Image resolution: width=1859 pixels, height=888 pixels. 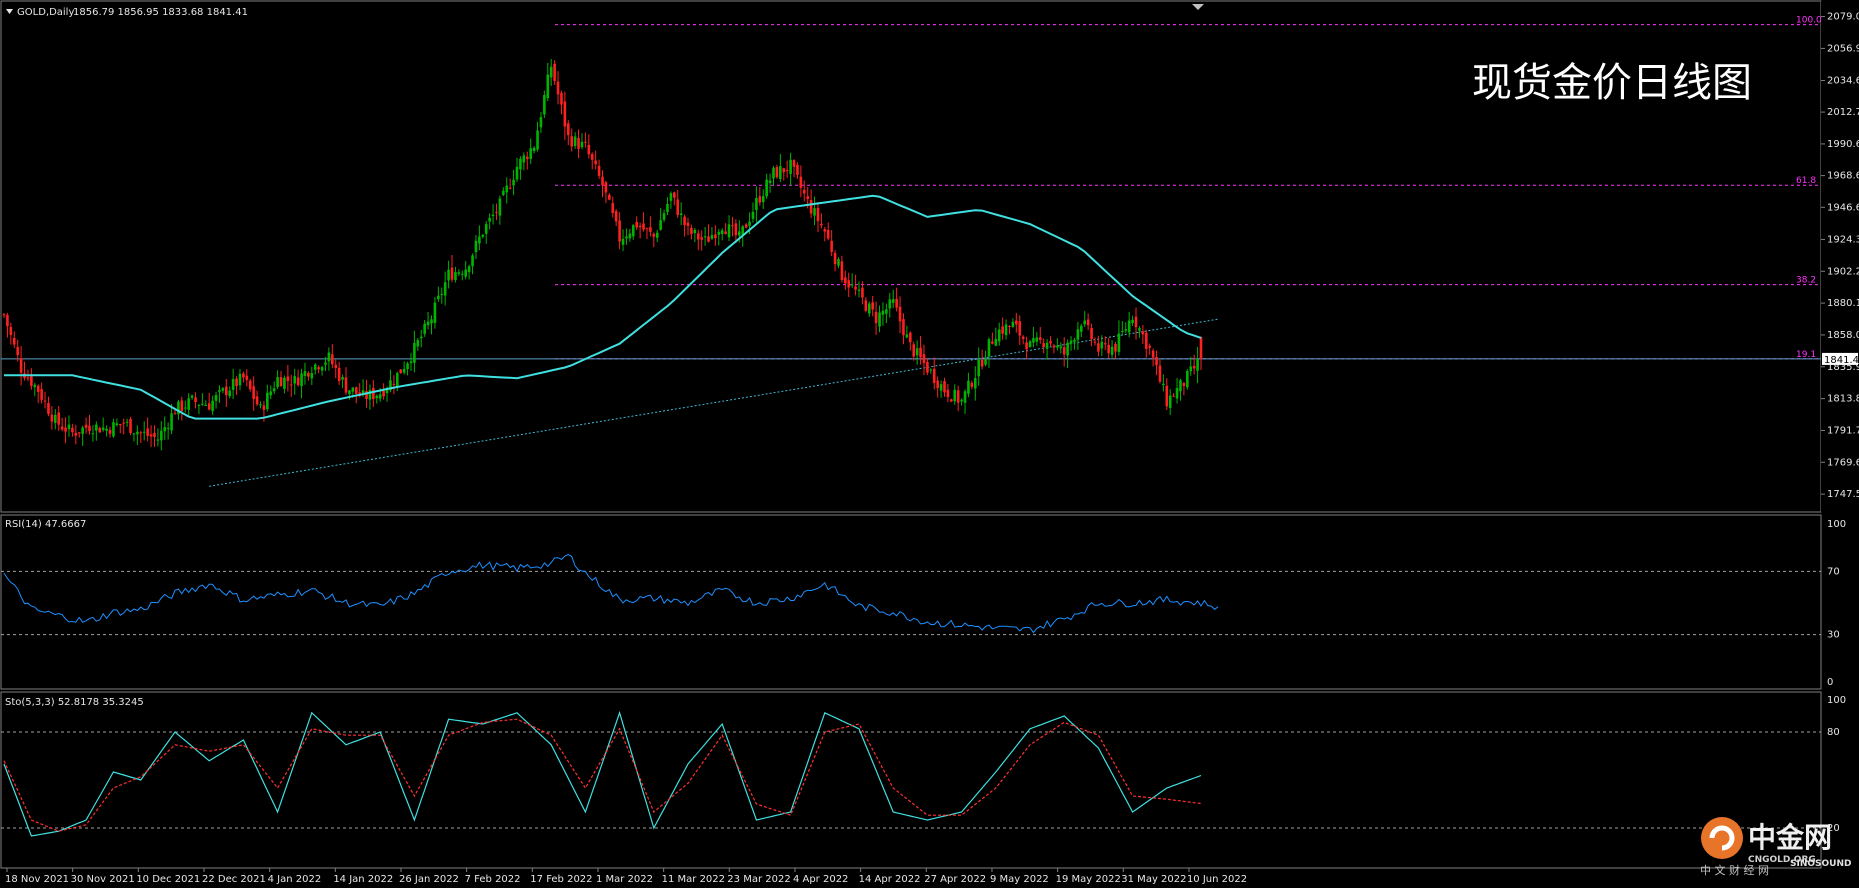 I want to click on trendline, so click(x=714, y=402).